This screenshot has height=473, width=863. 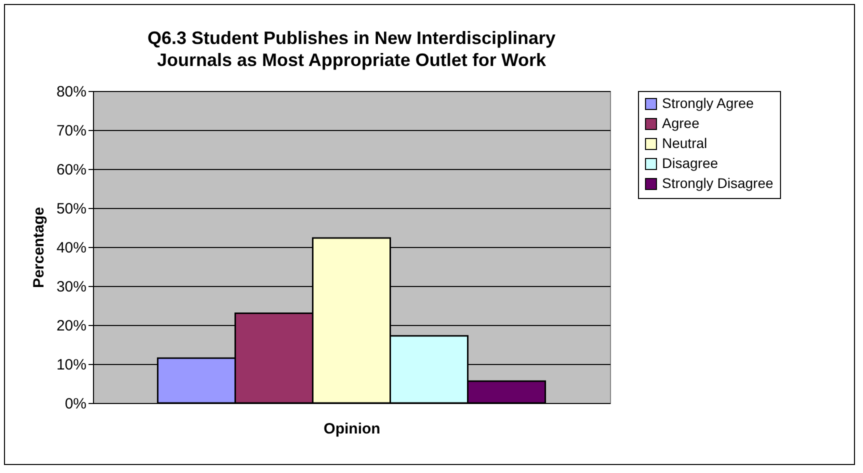 What do you see at coordinates (718, 183) in the screenshot?
I see `legend-label: Strongly Disagree` at bounding box center [718, 183].